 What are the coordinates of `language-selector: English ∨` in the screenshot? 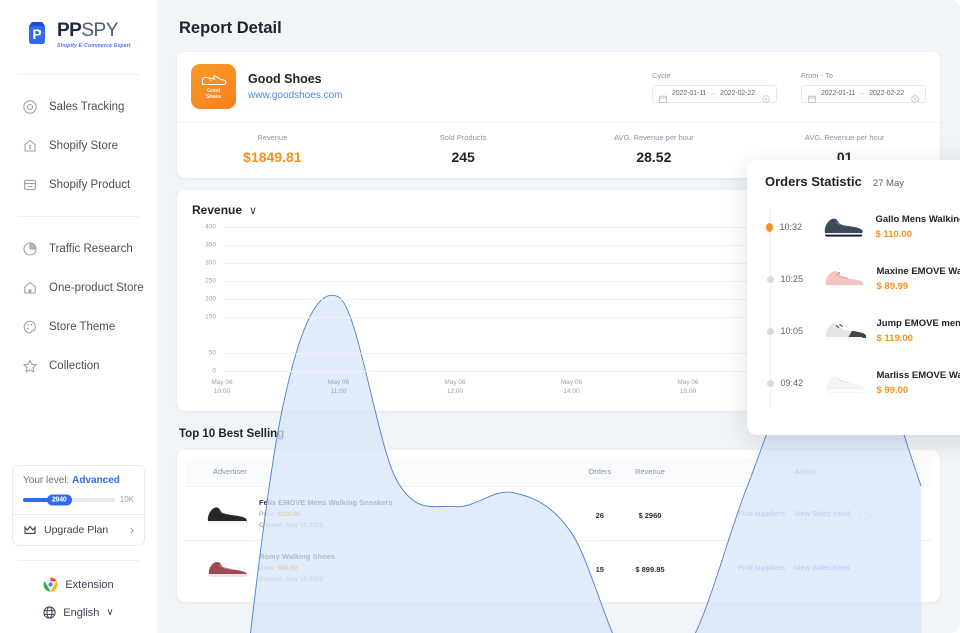 It's located at (78, 612).